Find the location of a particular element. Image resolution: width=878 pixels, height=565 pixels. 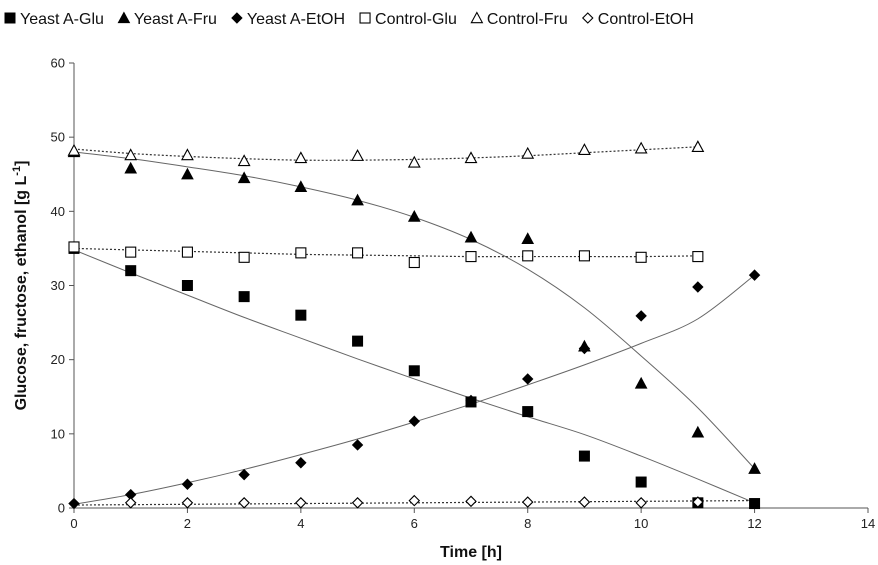

legend-label: Control-Fru is located at coordinates (527, 19).